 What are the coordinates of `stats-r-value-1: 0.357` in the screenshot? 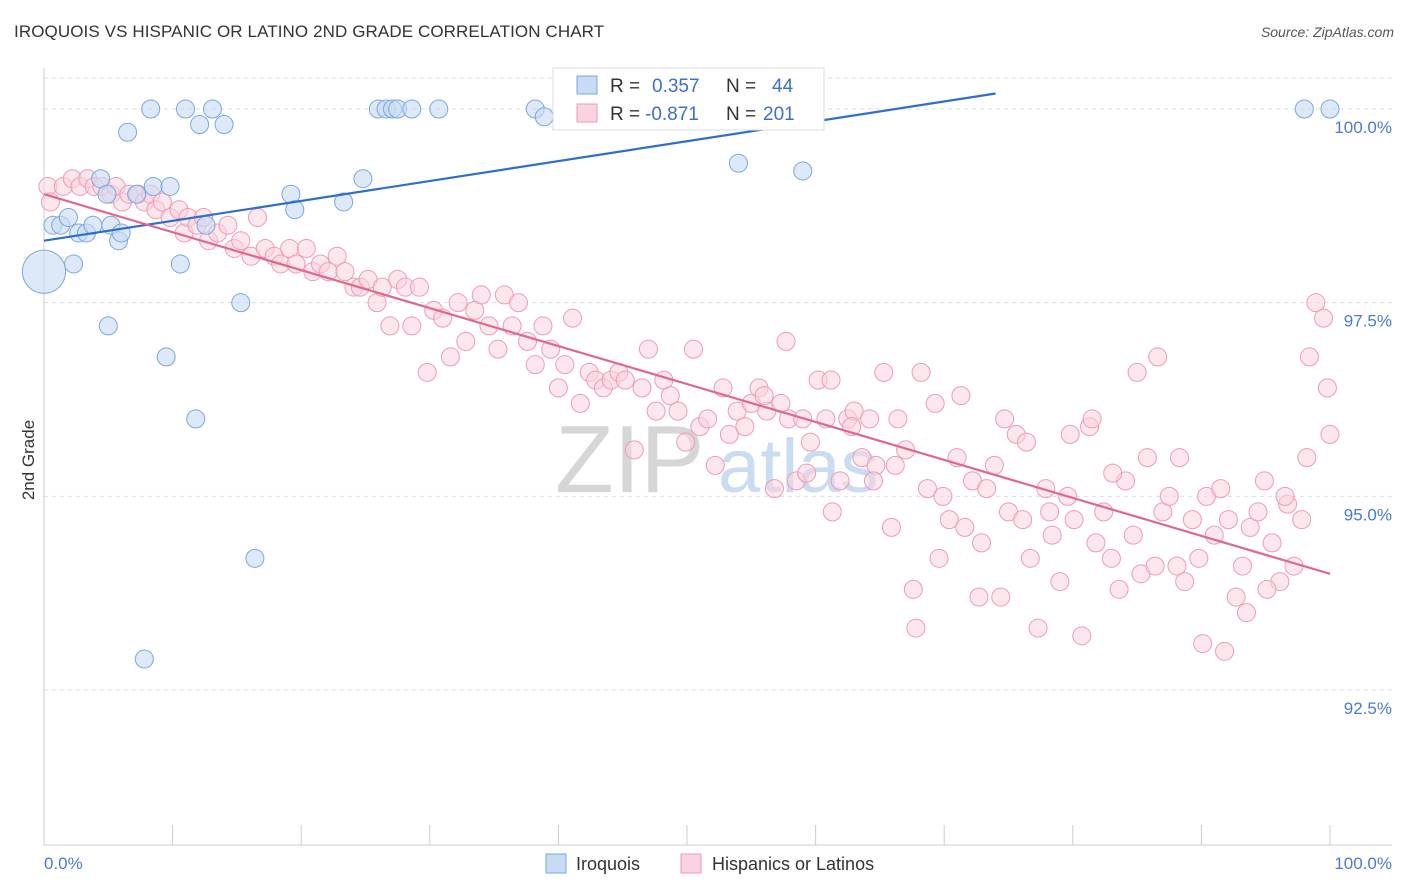 It's located at (676, 86).